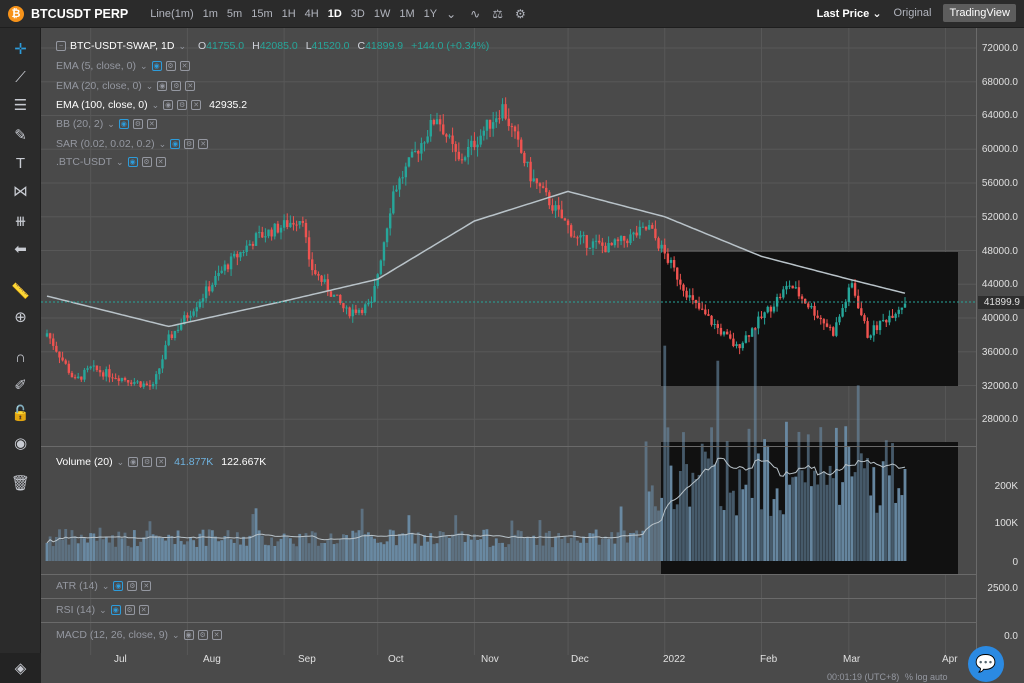  What do you see at coordinates (532, 446) in the screenshot?
I see `pane-separator-volume` at bounding box center [532, 446].